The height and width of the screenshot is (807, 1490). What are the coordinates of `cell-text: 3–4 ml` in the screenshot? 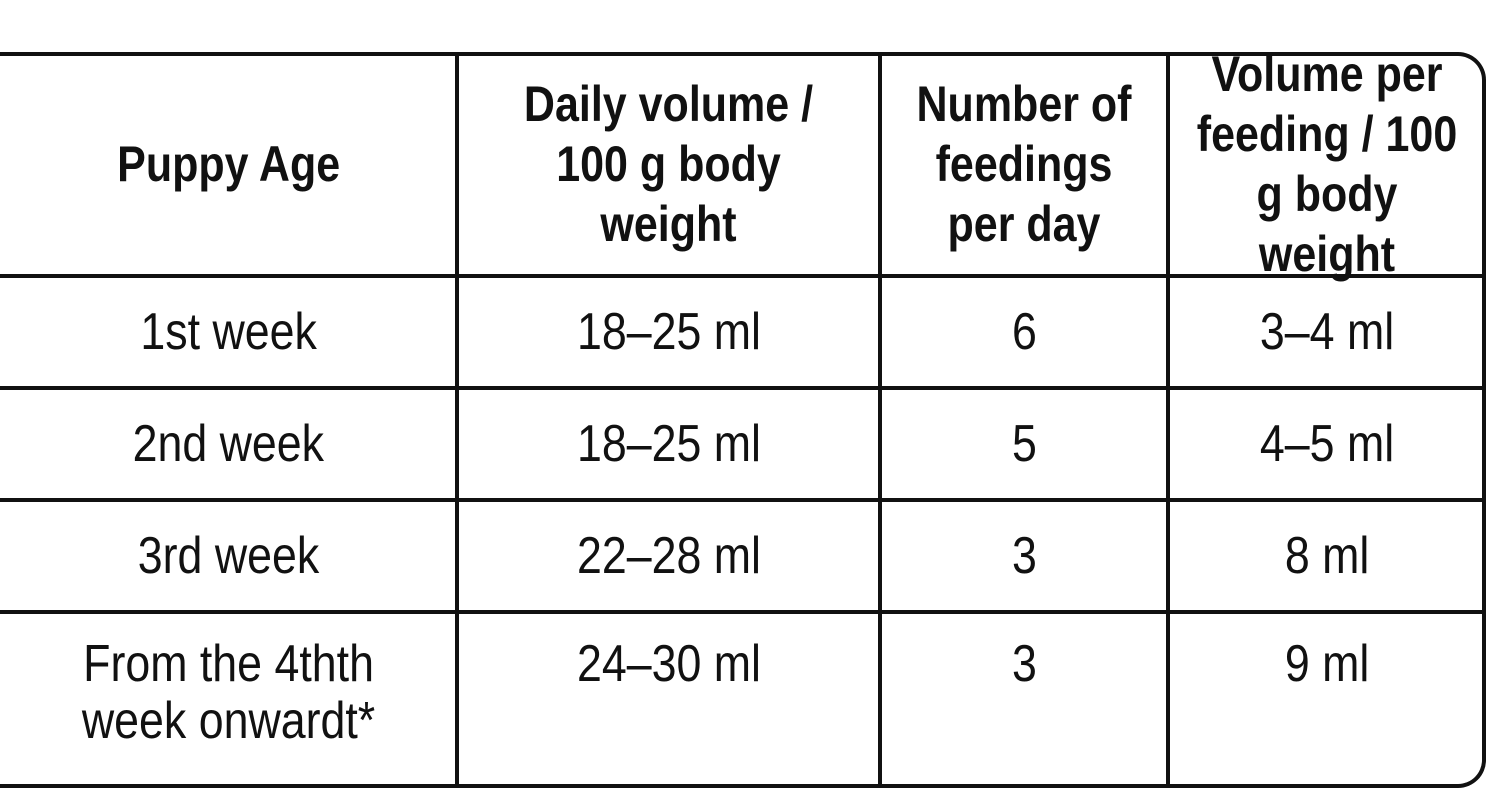 It's located at (1327, 331).